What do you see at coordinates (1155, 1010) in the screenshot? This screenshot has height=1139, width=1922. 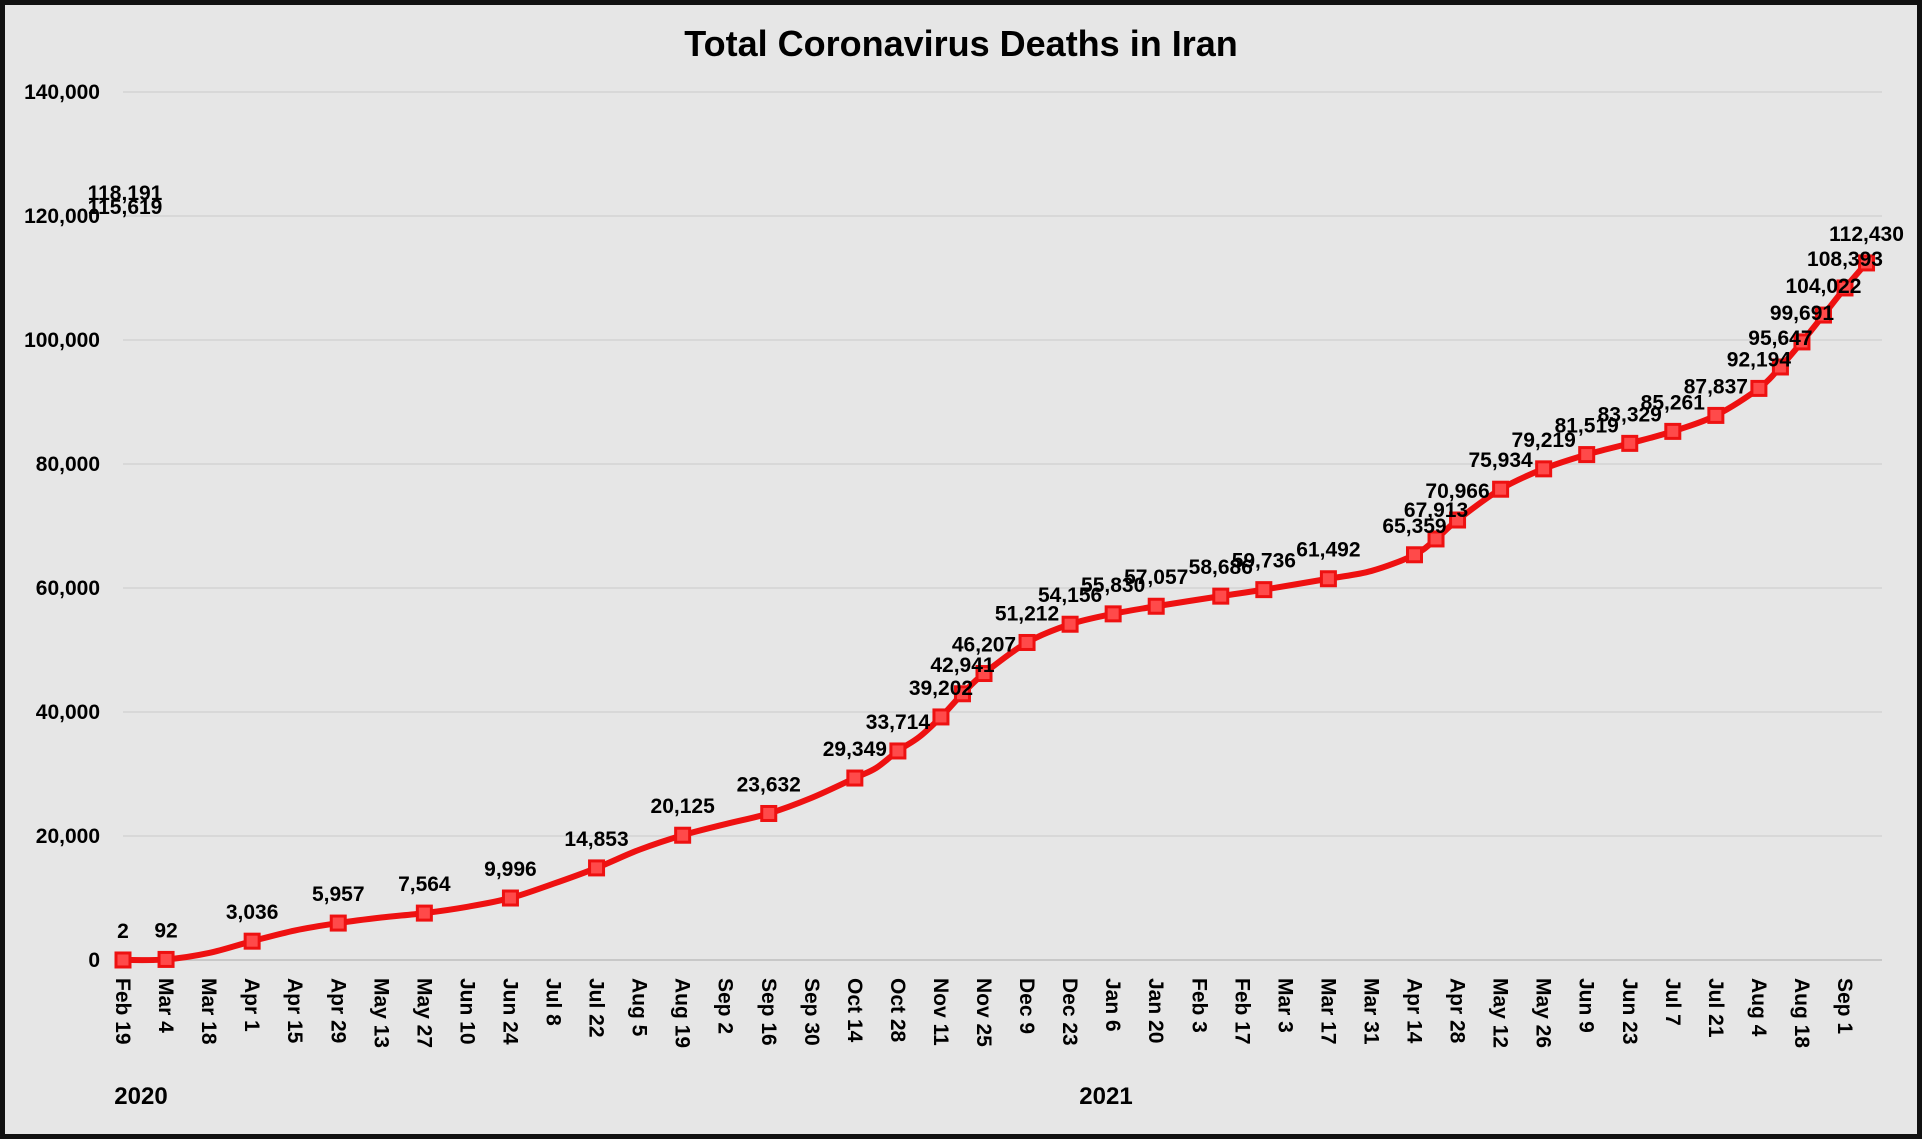 I see `x-tick-label: Jan 20` at bounding box center [1155, 1010].